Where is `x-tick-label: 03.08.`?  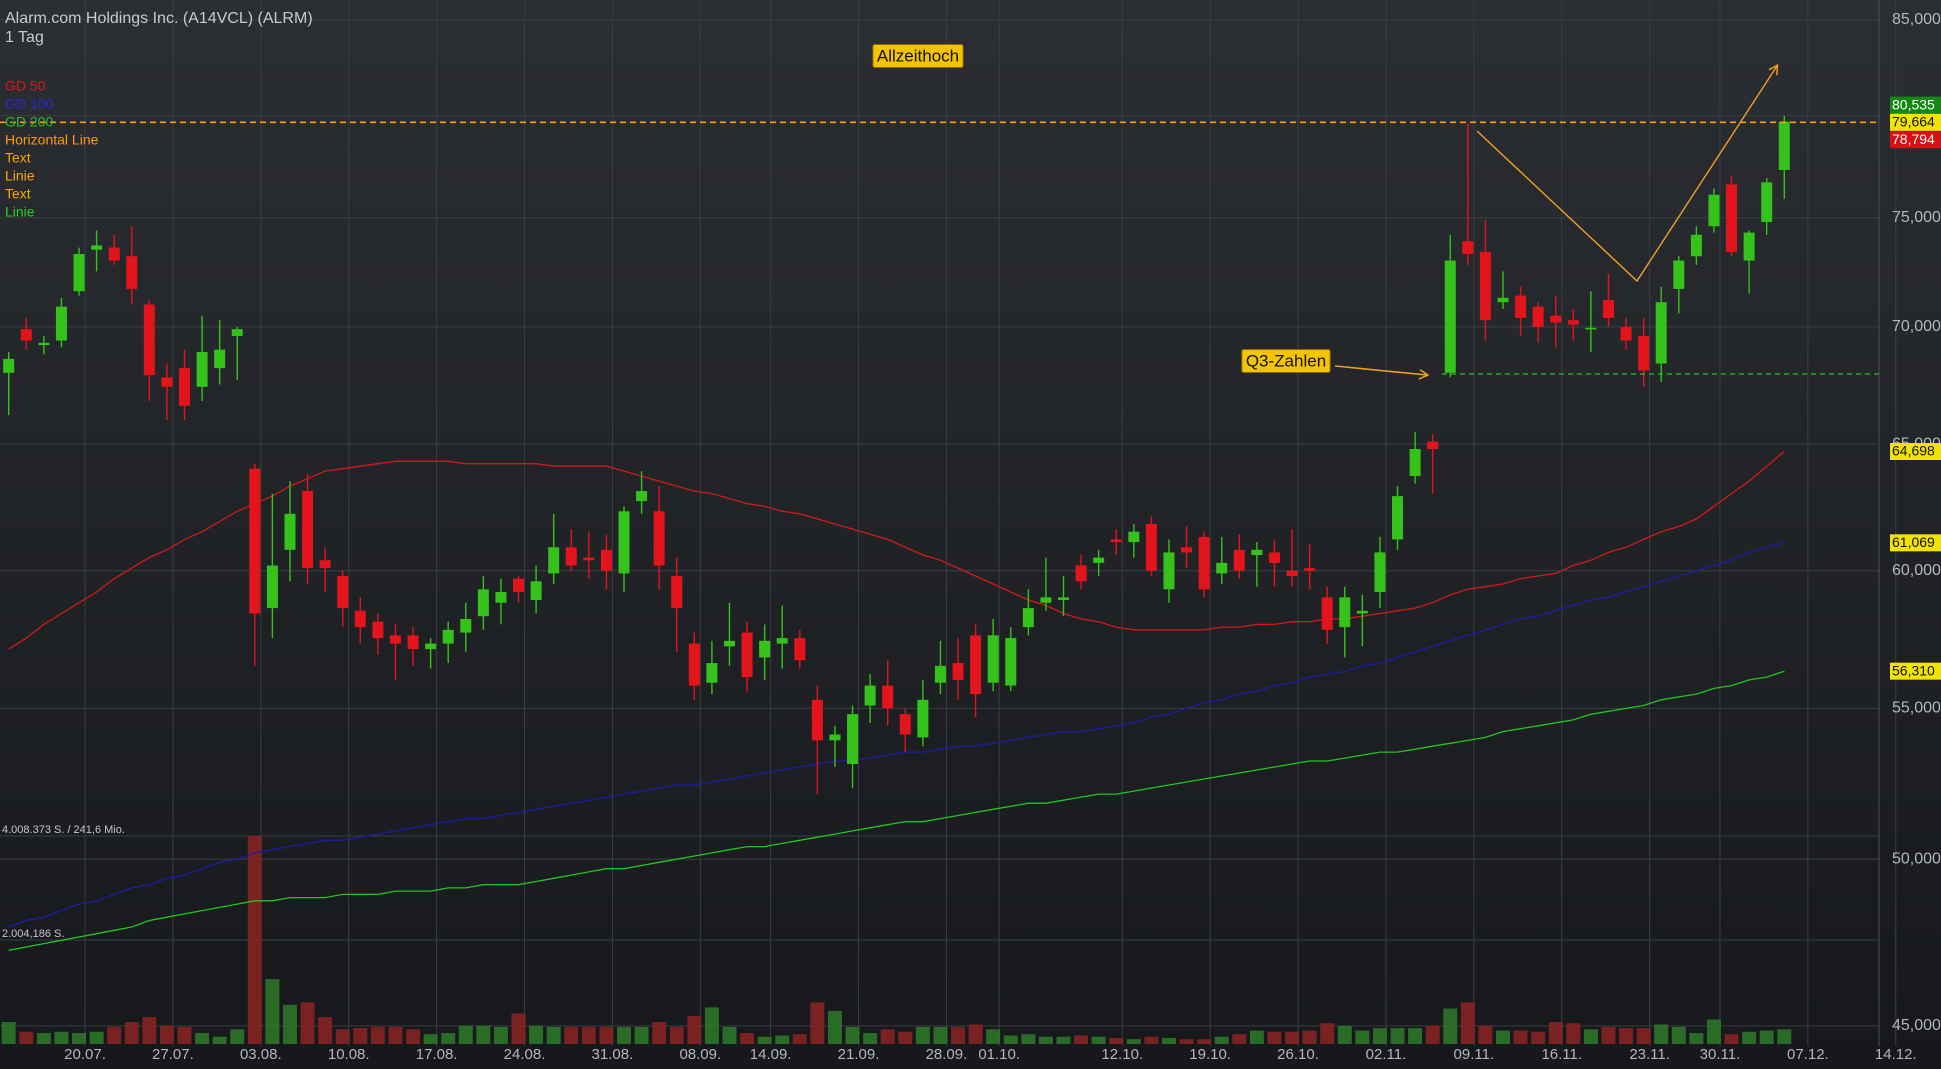
x-tick-label: 03.08. is located at coordinates (261, 1054).